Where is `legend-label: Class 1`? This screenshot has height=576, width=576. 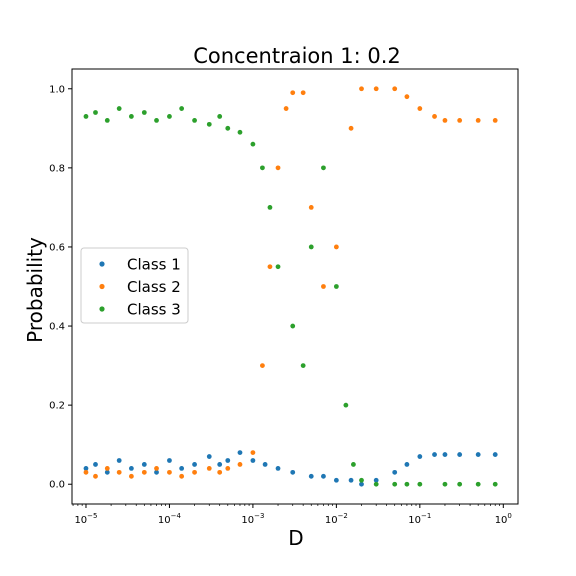 legend-label: Class 1 is located at coordinates (154, 265).